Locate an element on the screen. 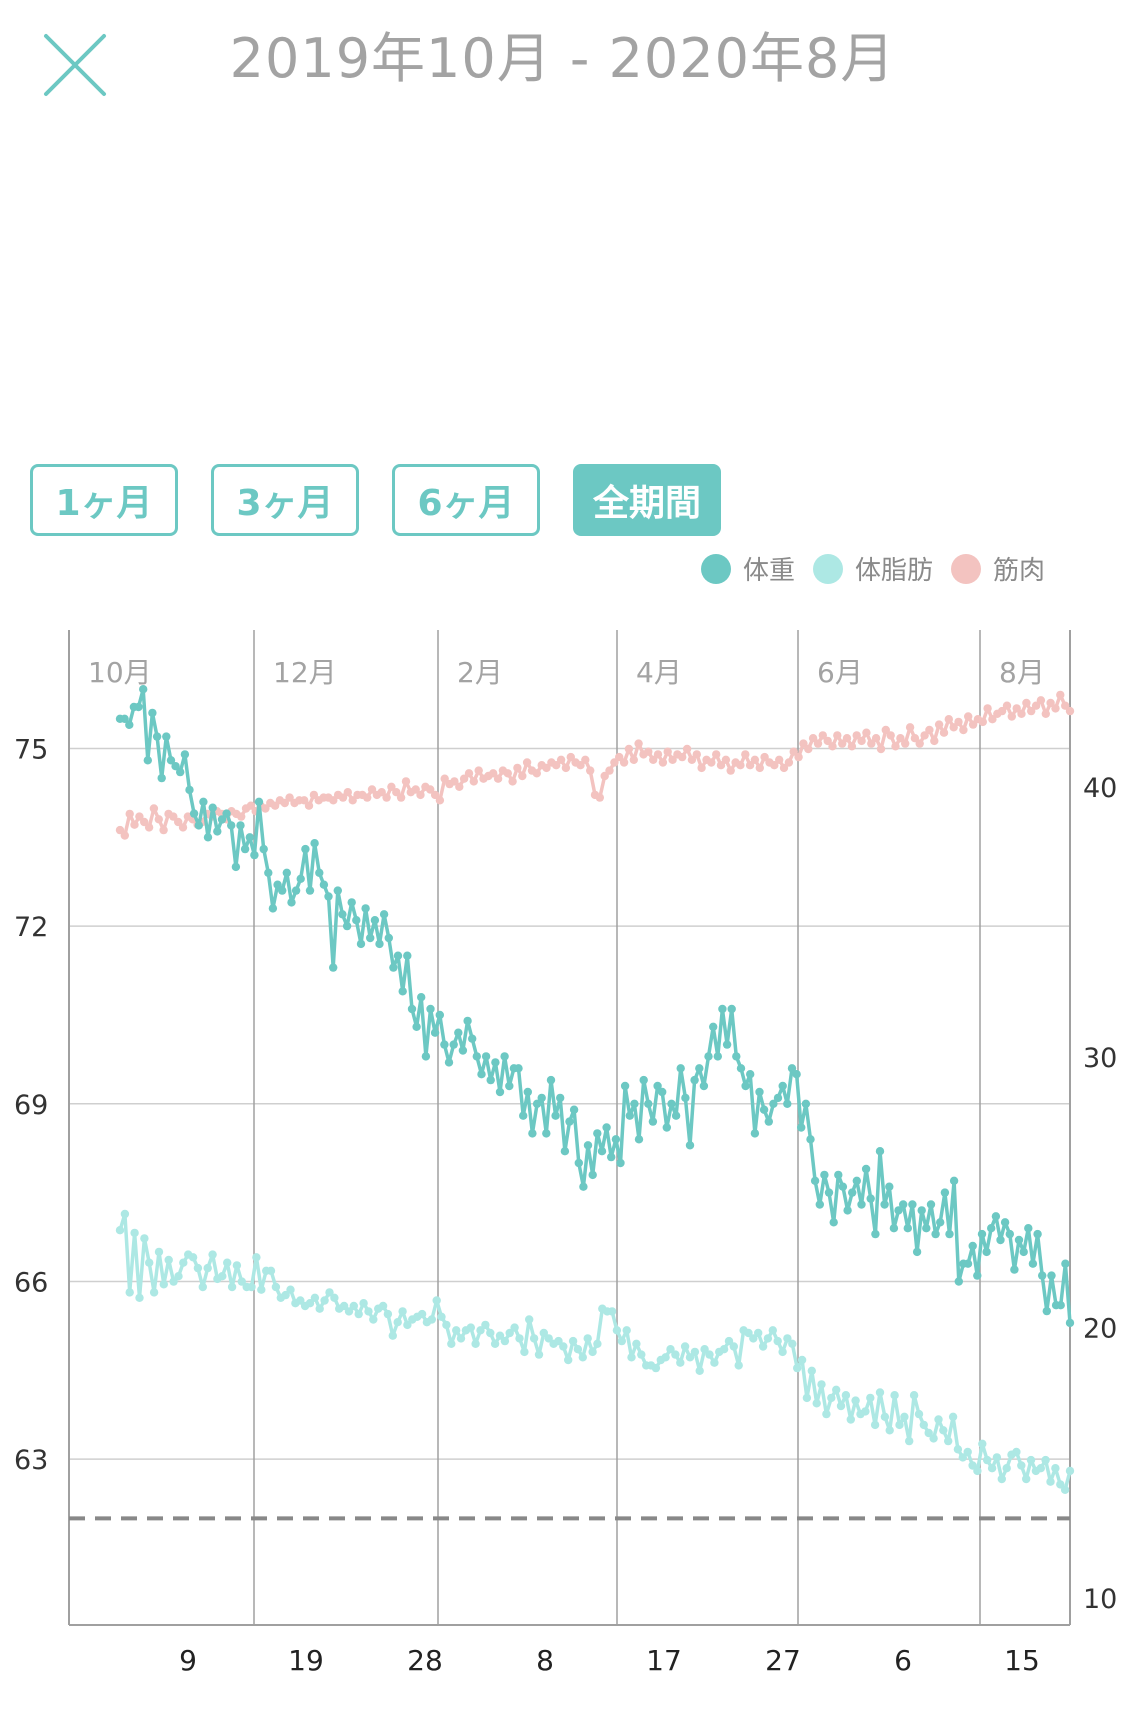 This screenshot has height=1711, width=1125. tab-1-month: 1ヶ月 is located at coordinates (104, 500).